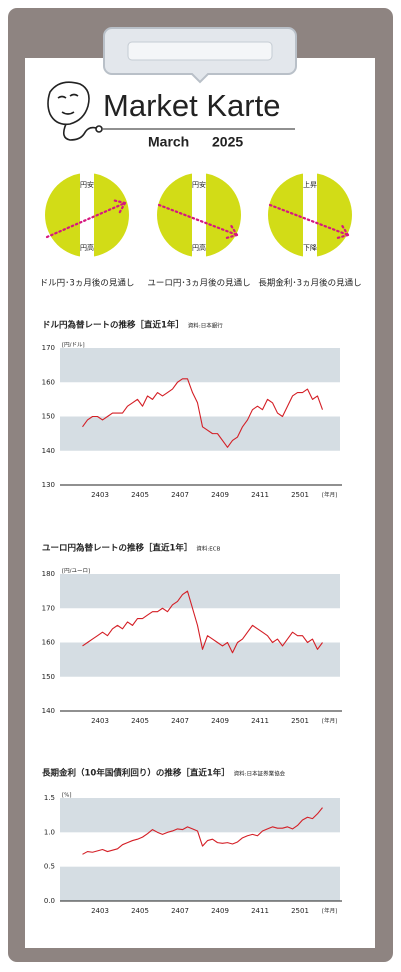  I want to click on indicator-caption: 長期金利･3ヵ月後の見通し, so click(309, 283).